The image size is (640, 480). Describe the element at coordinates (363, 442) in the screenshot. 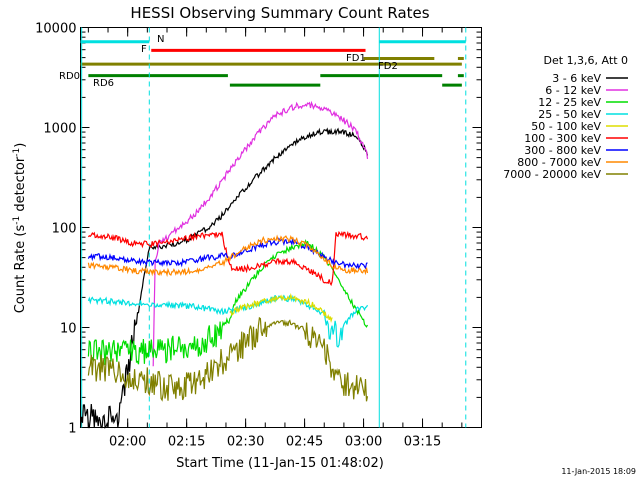

I see `x-tick-label: 03:00` at that location.